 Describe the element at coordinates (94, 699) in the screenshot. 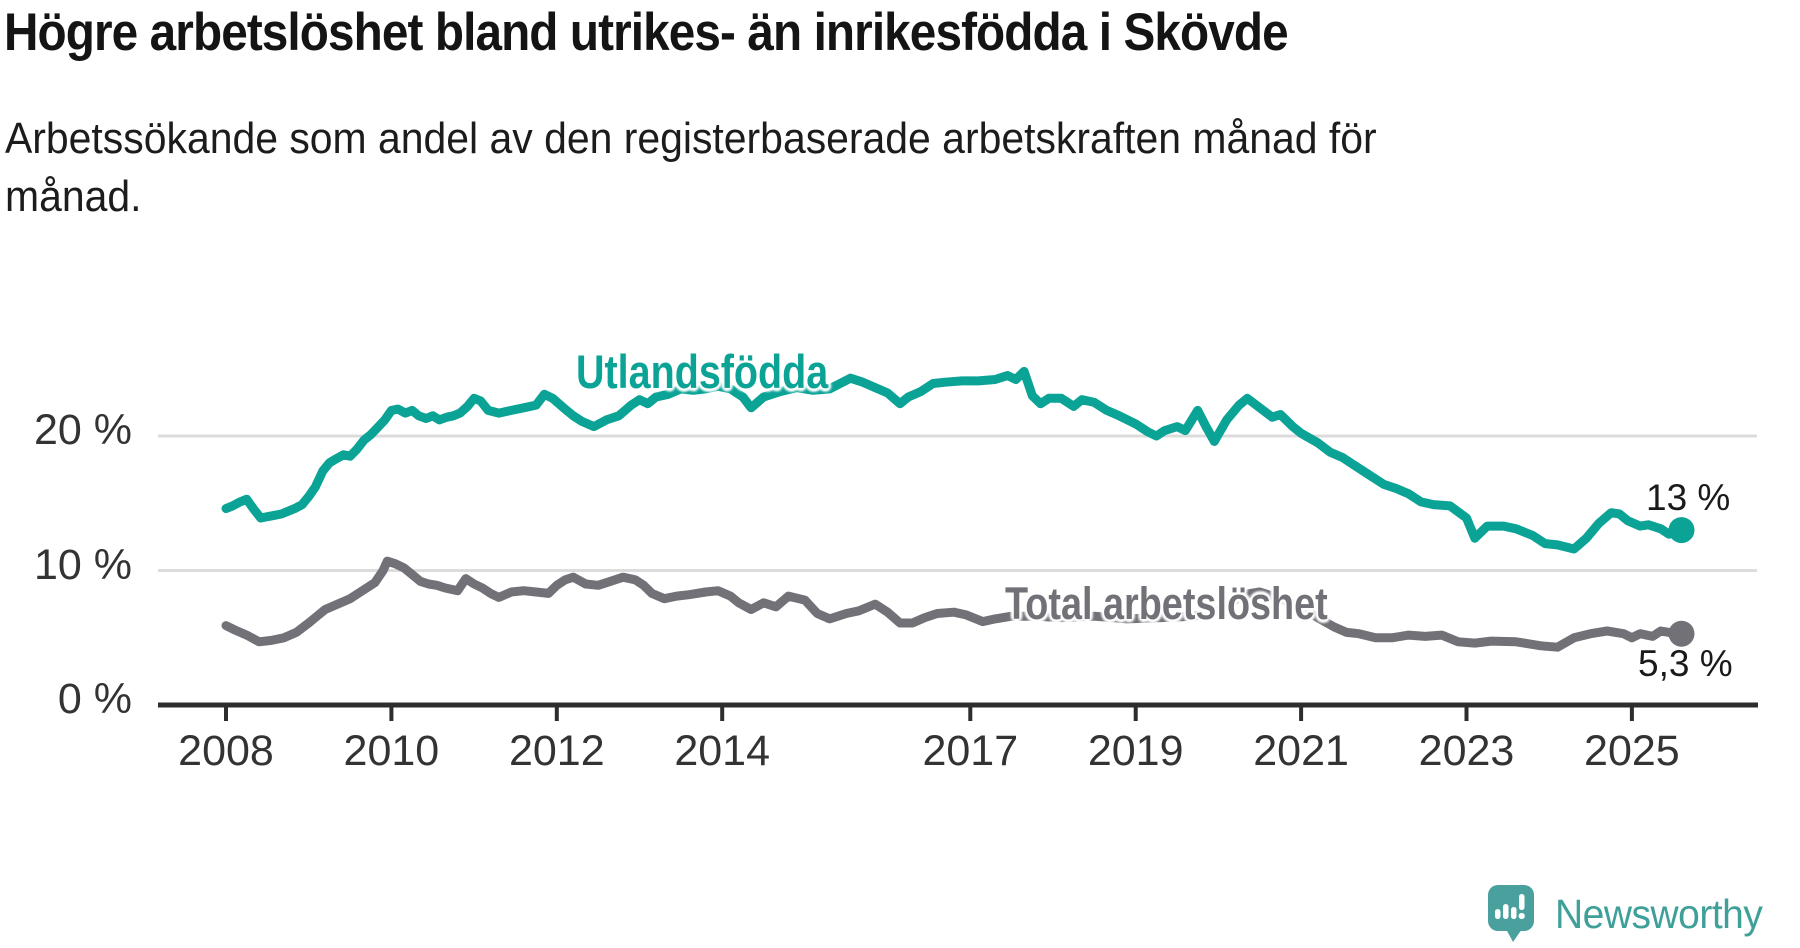

I see `y-axis-tick-0: 0 %` at that location.